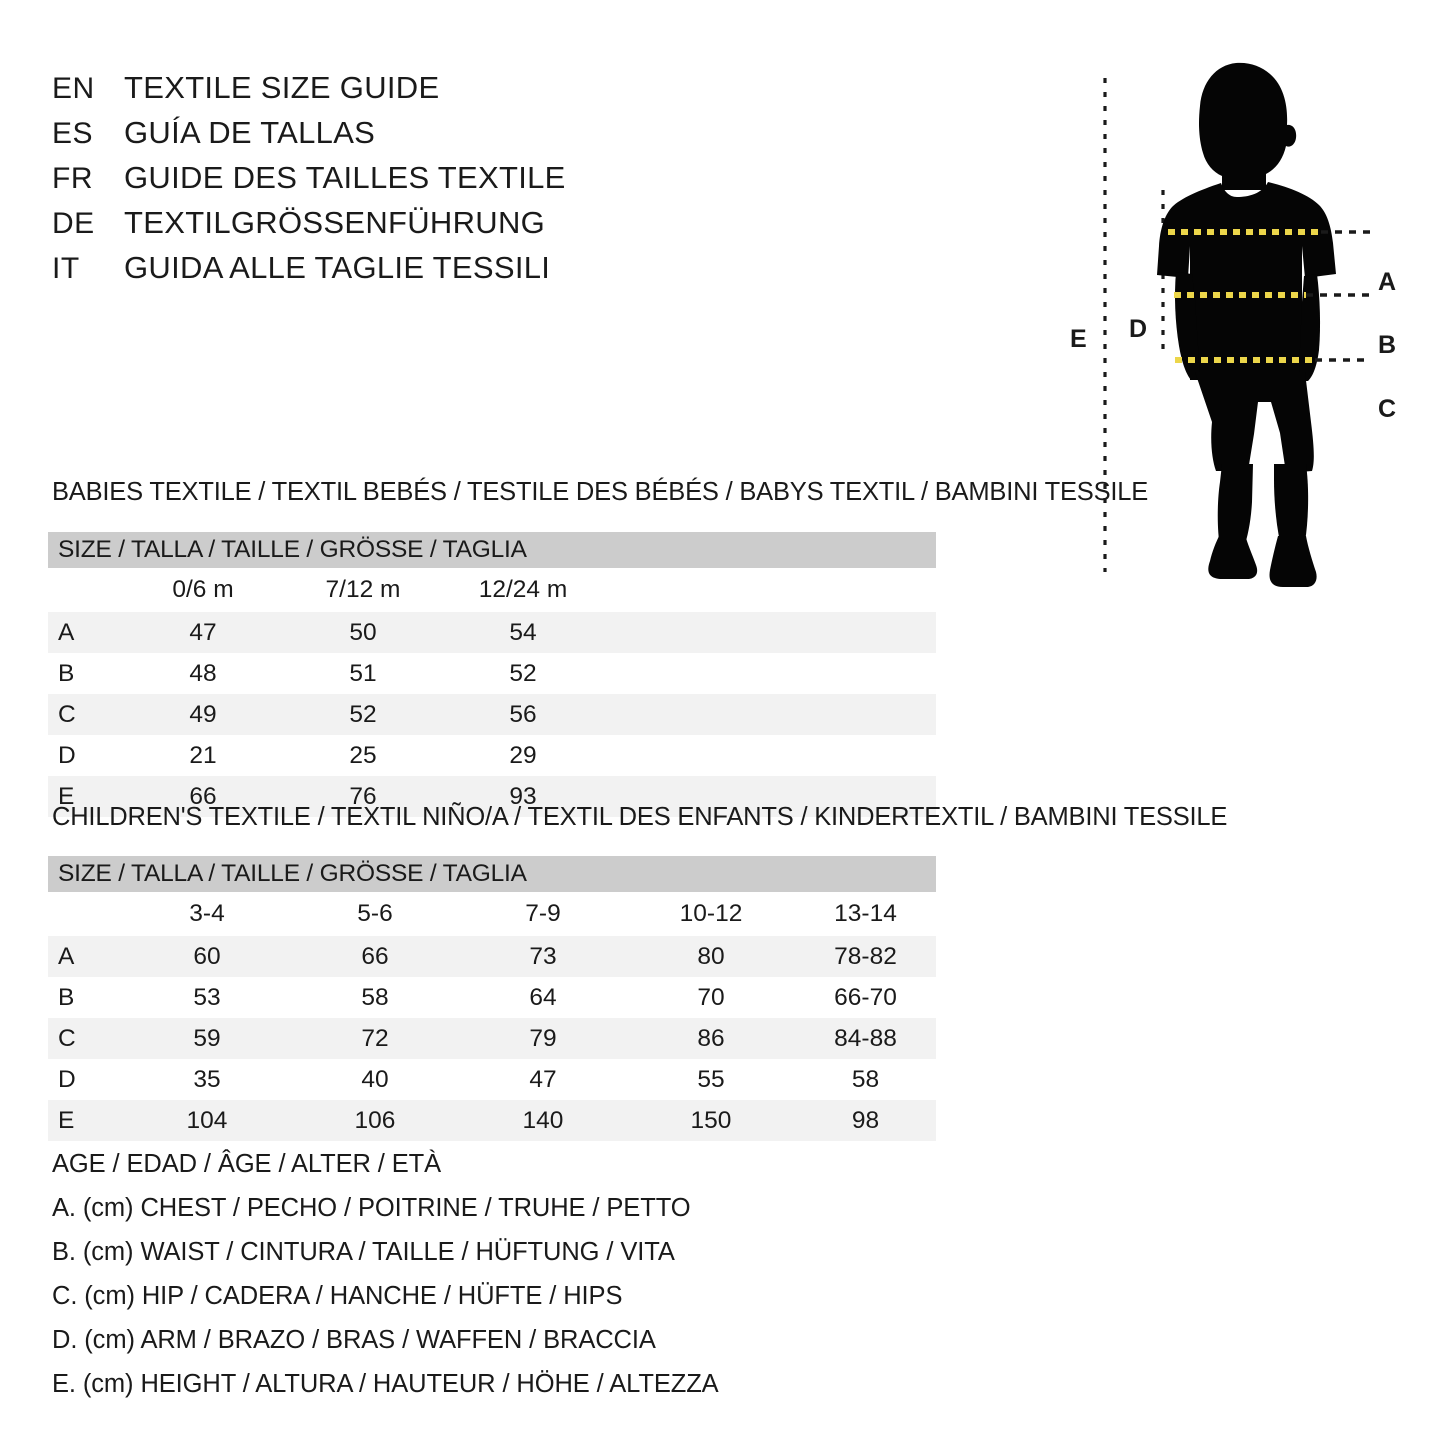  I want to click on child-silhouette-diagram, so click(1236, 324).